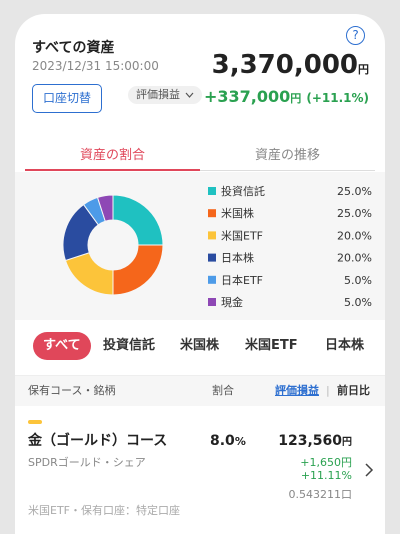 The height and width of the screenshot is (534, 400). Describe the element at coordinates (95, 66) in the screenshot. I see `datetime: 2023/12/31 15:00:00` at that location.